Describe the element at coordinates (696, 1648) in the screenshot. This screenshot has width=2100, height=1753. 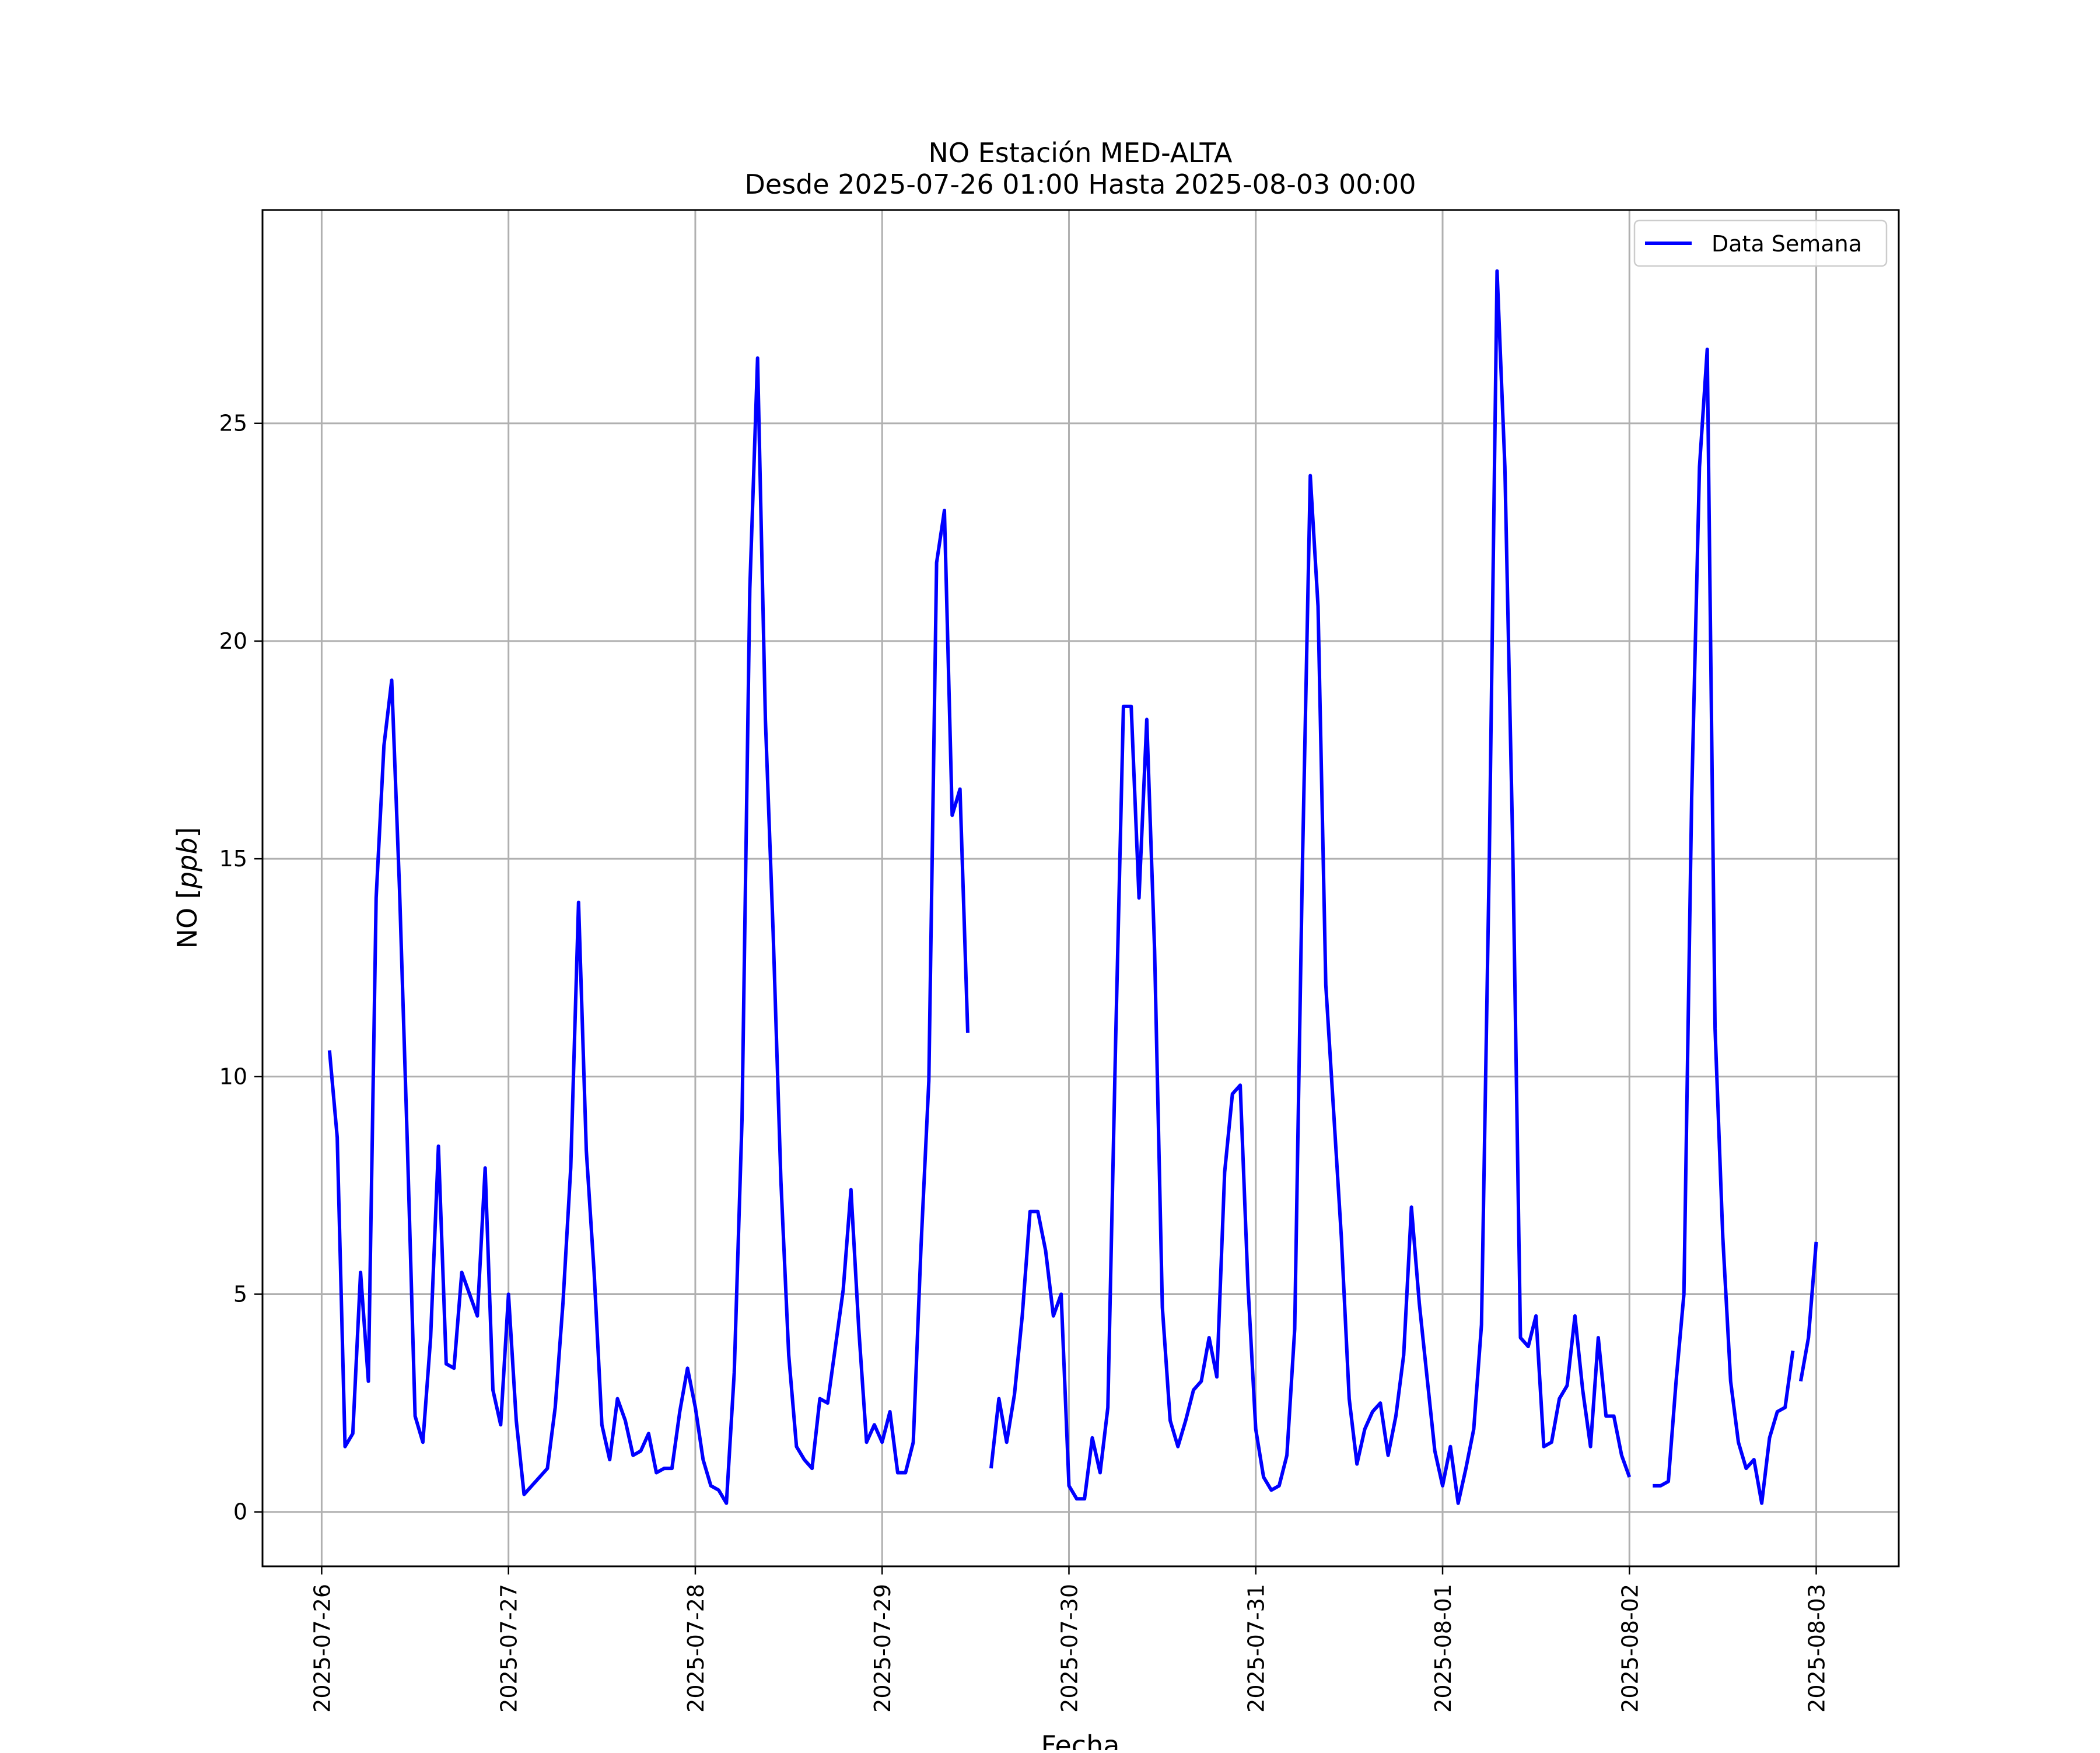
I see `x-tick-label: 2025-07-28` at that location.